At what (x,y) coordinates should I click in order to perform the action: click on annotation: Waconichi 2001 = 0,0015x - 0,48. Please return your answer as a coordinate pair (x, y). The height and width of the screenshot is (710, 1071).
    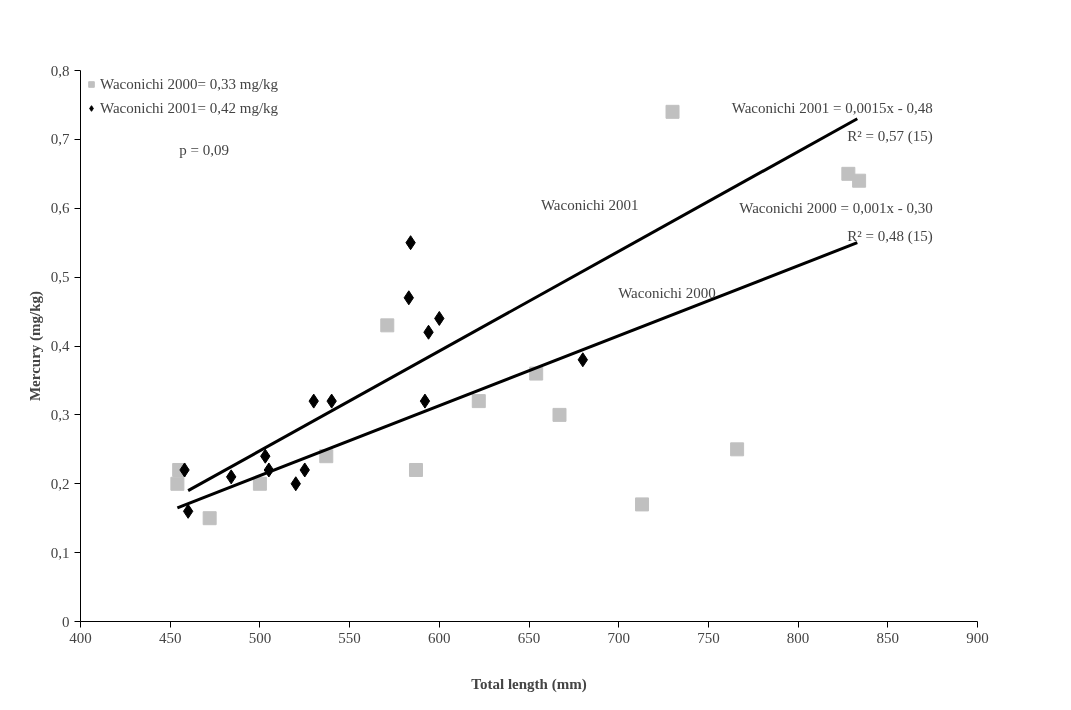
    Looking at the image, I should click on (832, 108).